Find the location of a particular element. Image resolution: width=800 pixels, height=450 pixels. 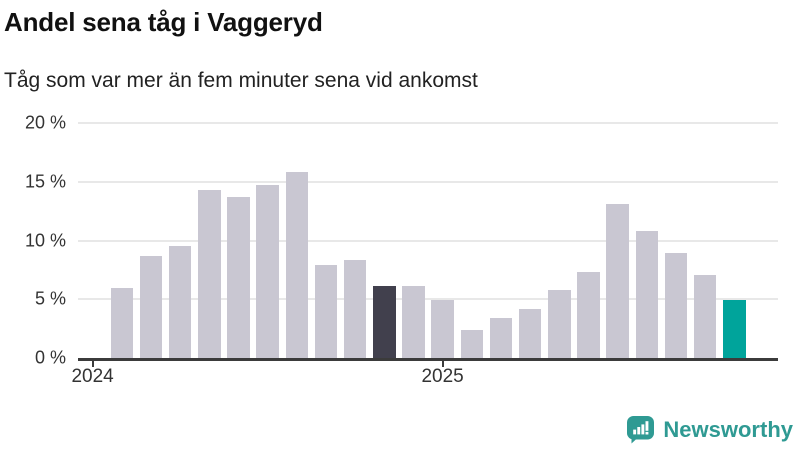

x-tick-label-2025: 2025 is located at coordinates (442, 376).